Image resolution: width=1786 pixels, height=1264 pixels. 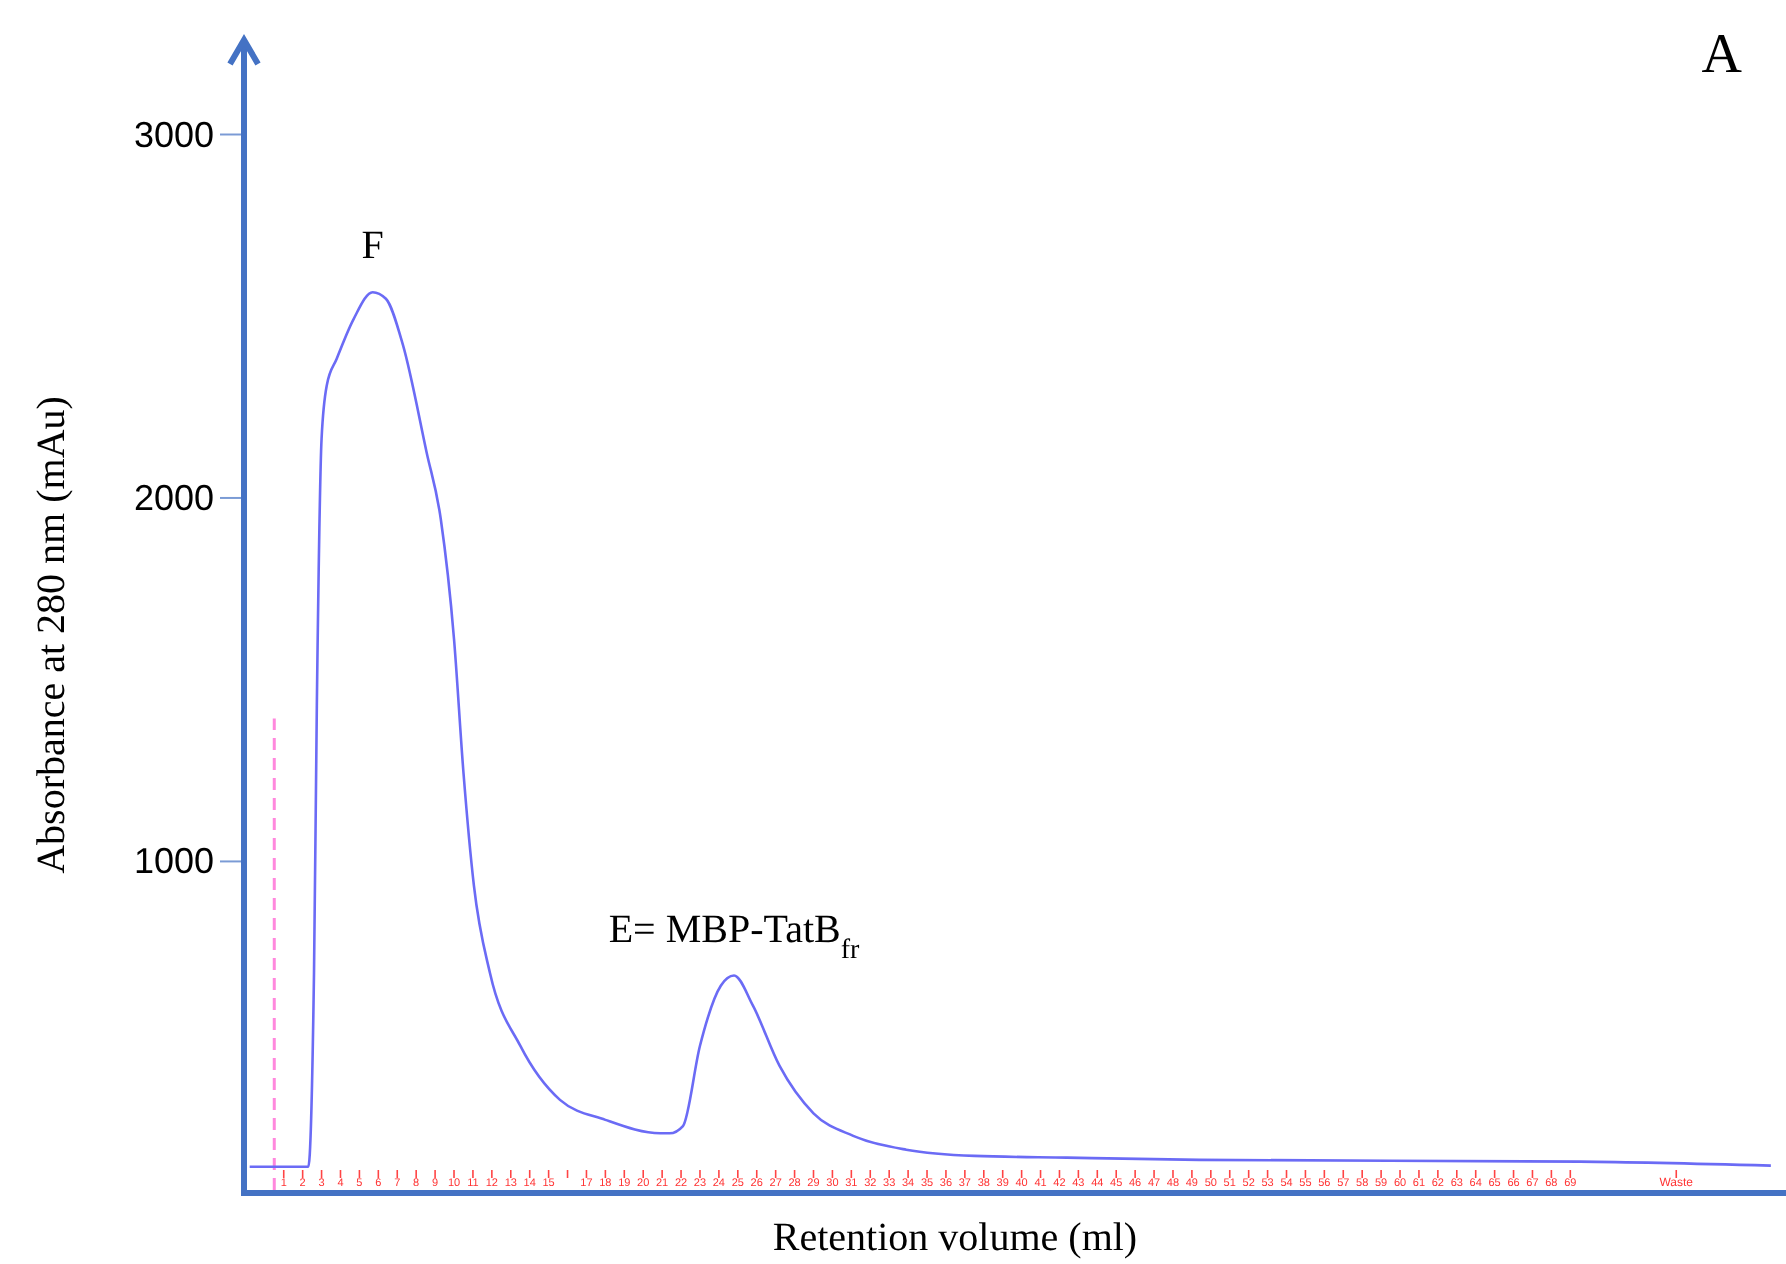 I want to click on y-tick-label: 1000, so click(x=173, y=861).